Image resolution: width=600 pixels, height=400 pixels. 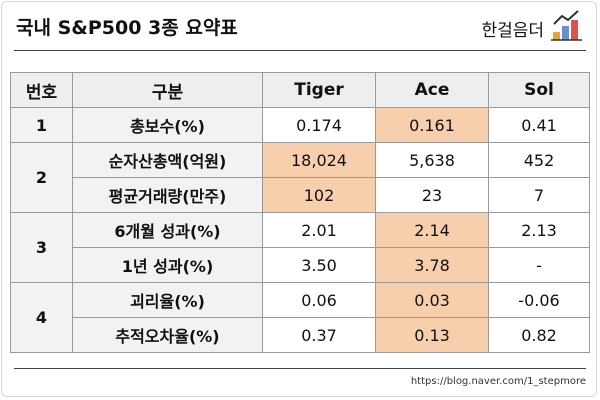 I want to click on row-number: 2, so click(x=41, y=177).